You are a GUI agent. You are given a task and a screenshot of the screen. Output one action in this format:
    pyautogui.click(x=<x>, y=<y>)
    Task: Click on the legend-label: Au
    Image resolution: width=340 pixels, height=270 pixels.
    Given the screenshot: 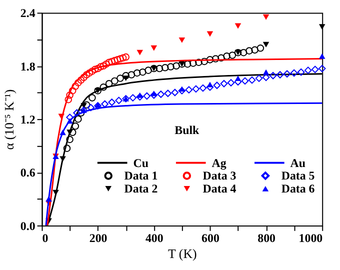 What is the action you would take?
    pyautogui.click(x=298, y=163)
    